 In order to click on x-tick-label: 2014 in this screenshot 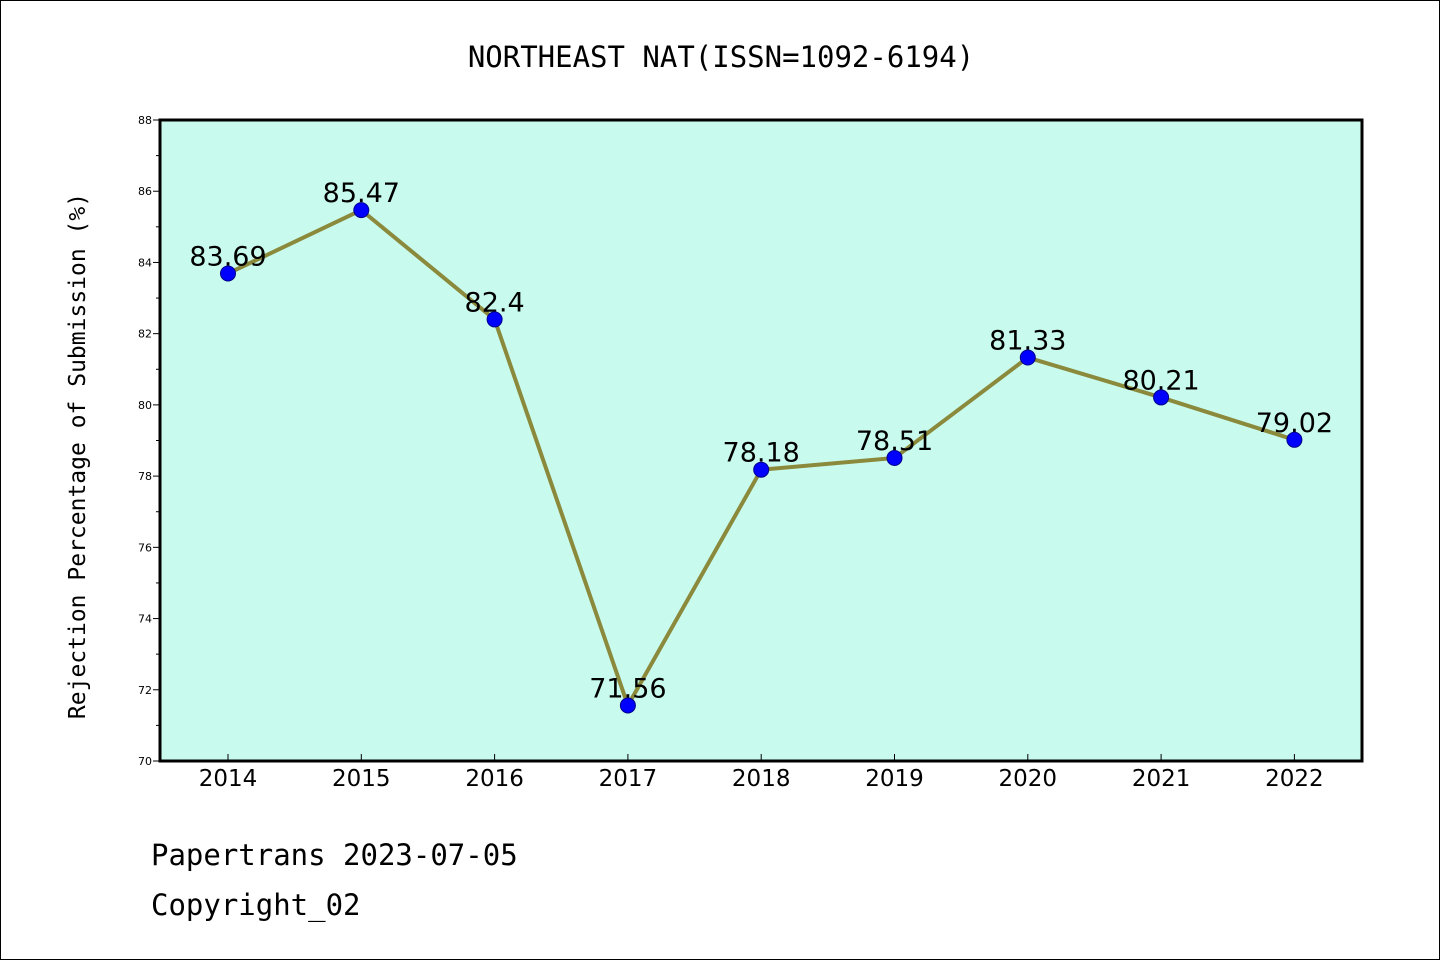, I will do `click(228, 779)`.